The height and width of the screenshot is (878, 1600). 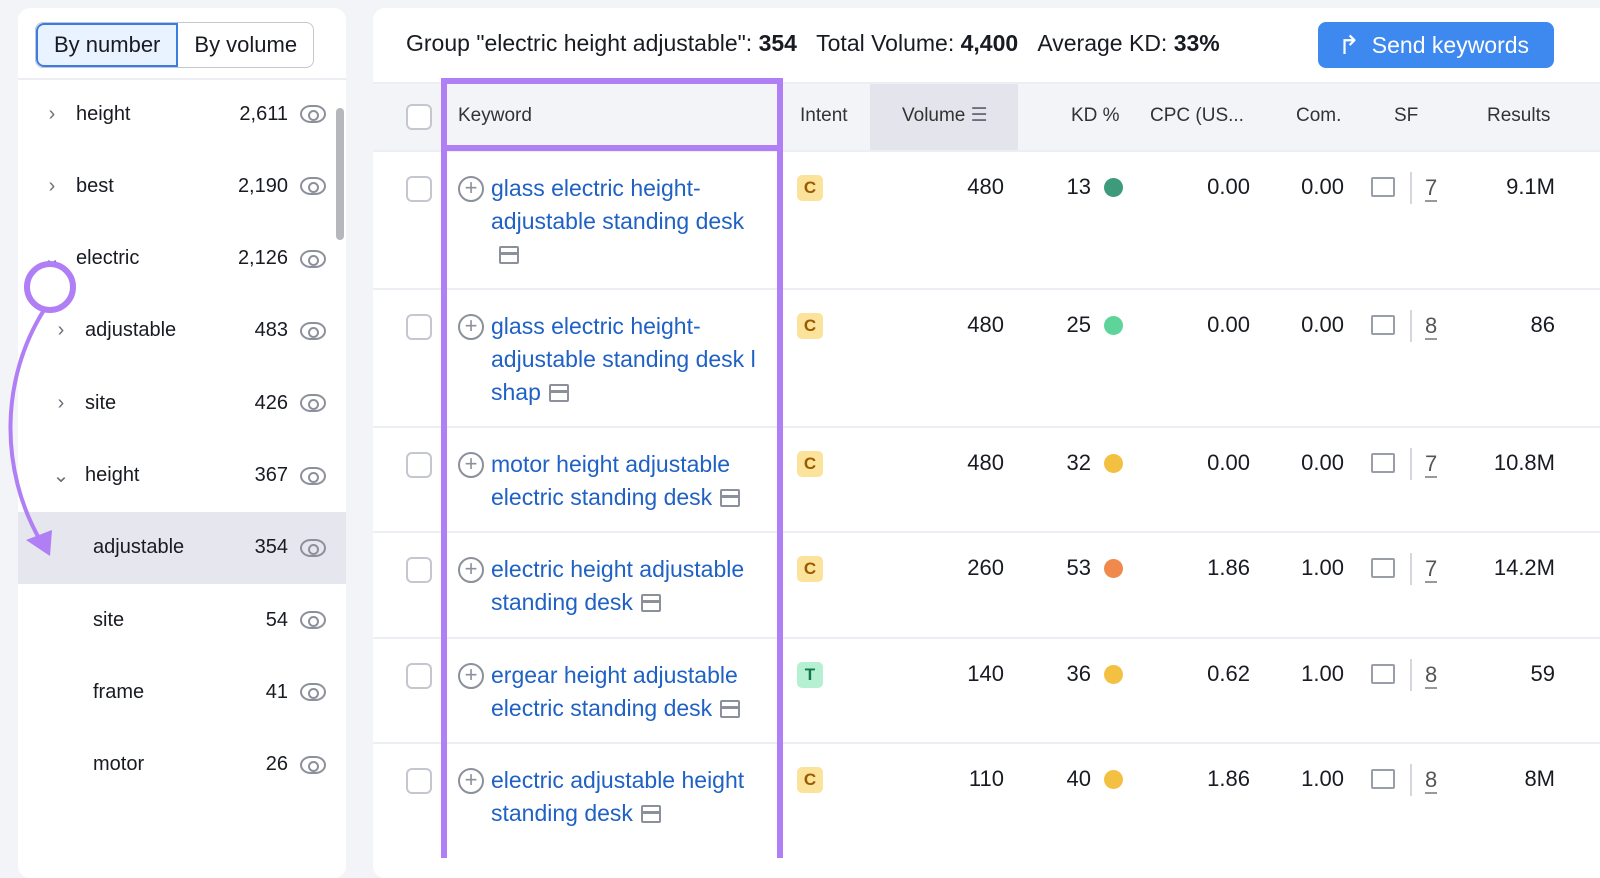 I want to click on tree-node: site 54, so click(x=182, y=620).